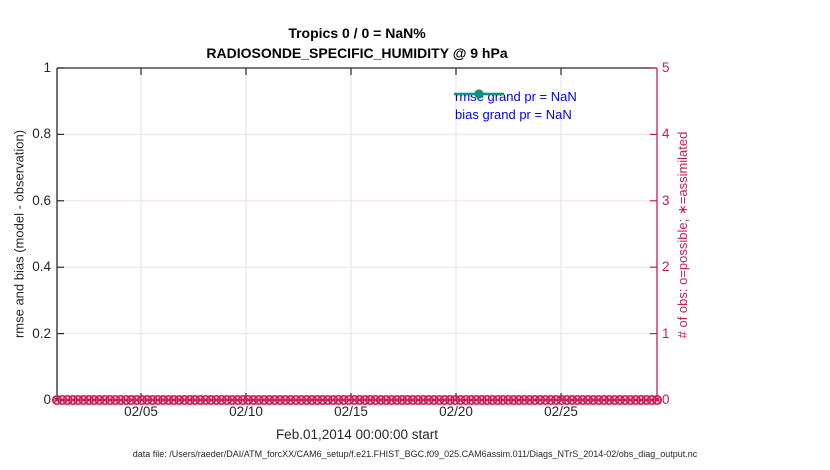 The width and height of the screenshot is (830, 470). Describe the element at coordinates (666, 67) in the screenshot. I see `right-tick-label: 5` at that location.